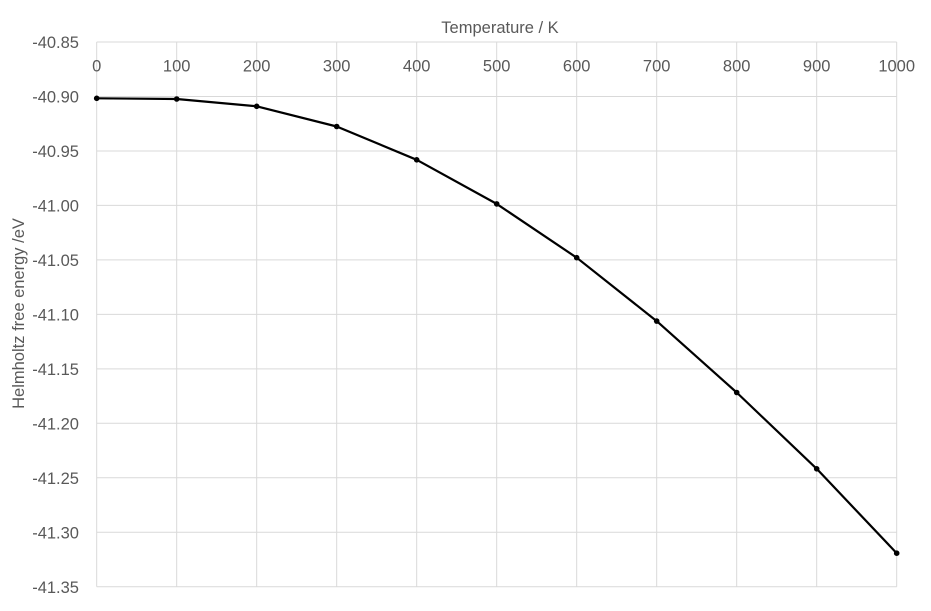 The width and height of the screenshot is (931, 611). Describe the element at coordinates (19, 313) in the screenshot. I see `svg-text: Helmholtz free energy /eV` at that location.